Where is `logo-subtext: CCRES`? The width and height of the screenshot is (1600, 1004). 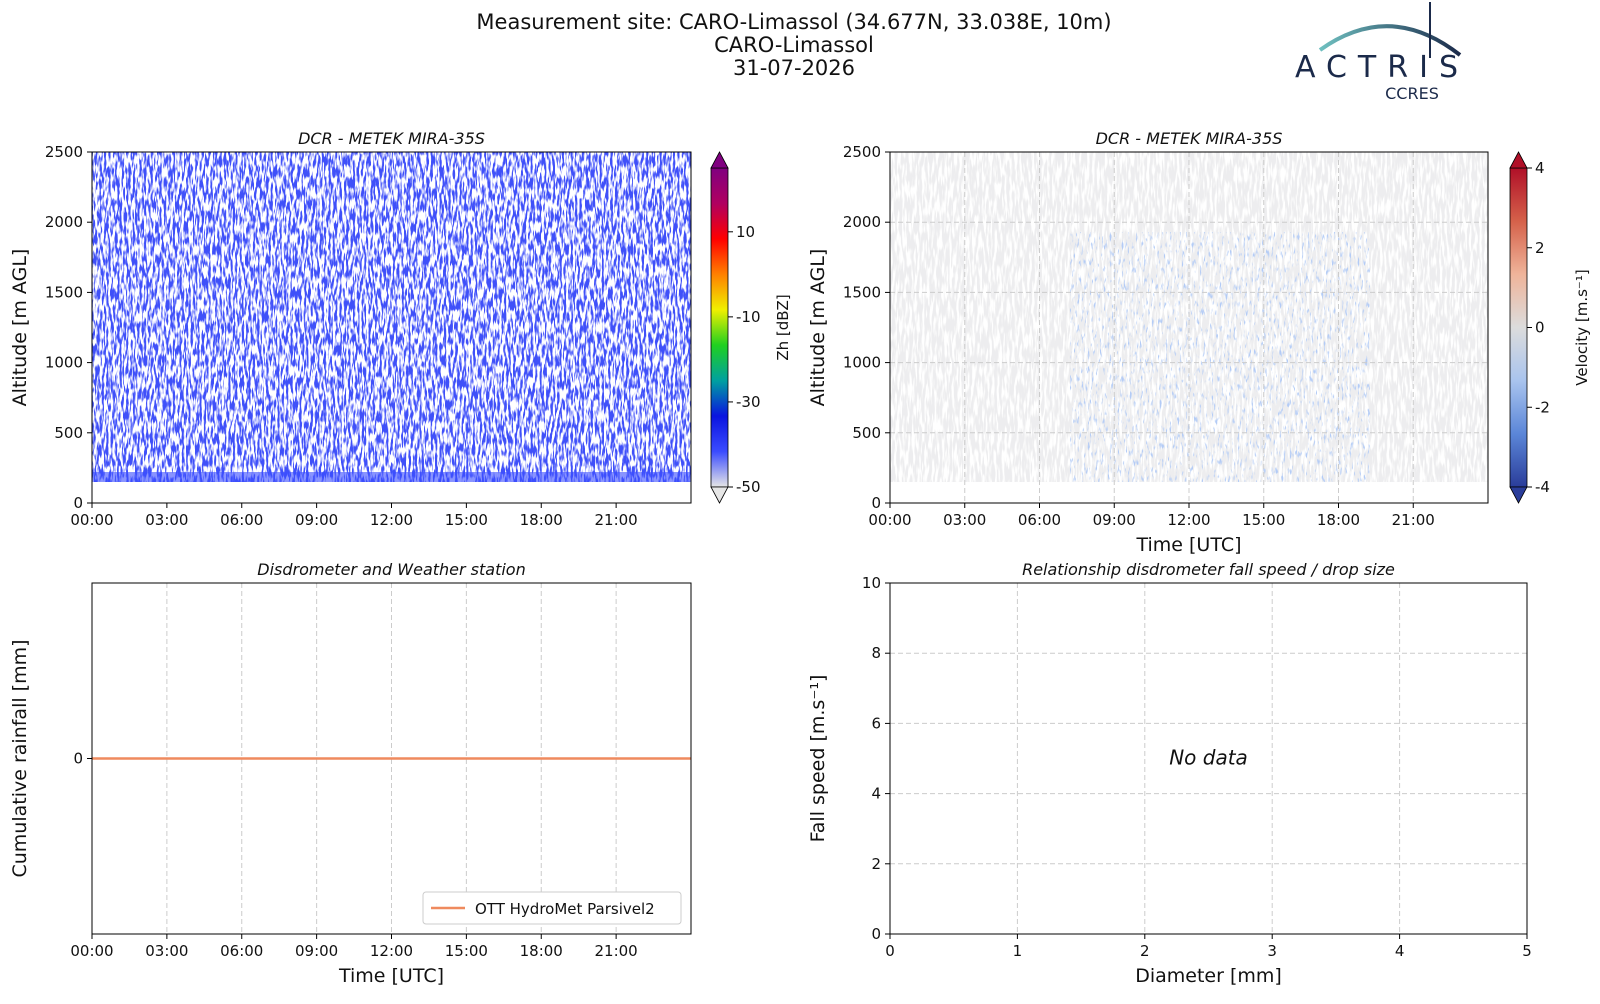 logo-subtext: CCRES is located at coordinates (1412, 93).